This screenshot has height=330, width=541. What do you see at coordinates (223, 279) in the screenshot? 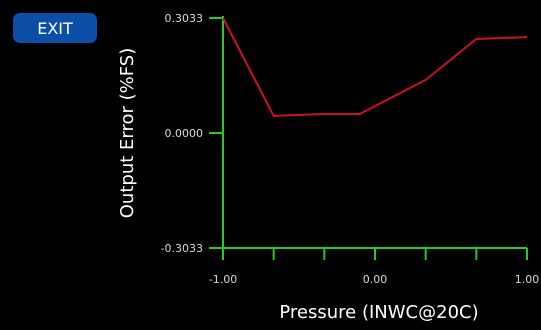
I see `x-tick-label: -1.00` at bounding box center [223, 279].